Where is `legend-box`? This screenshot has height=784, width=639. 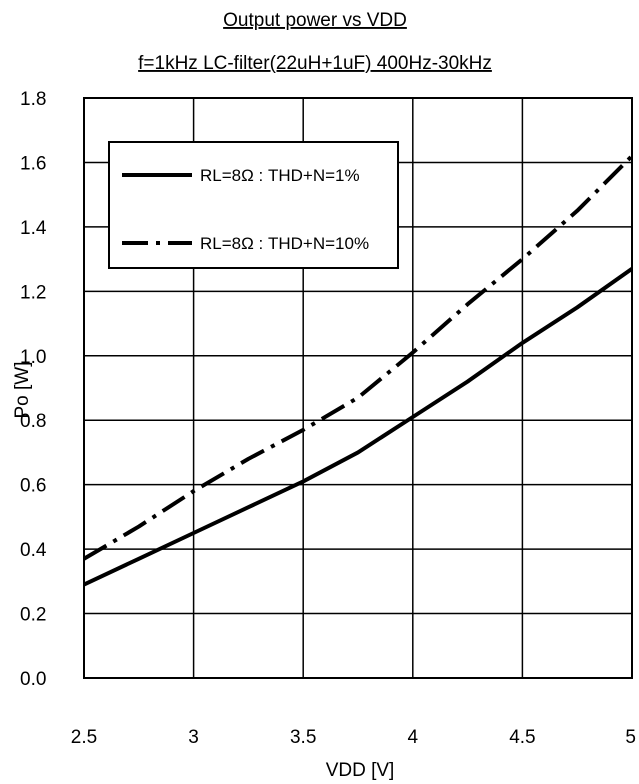 legend-box is located at coordinates (253, 205).